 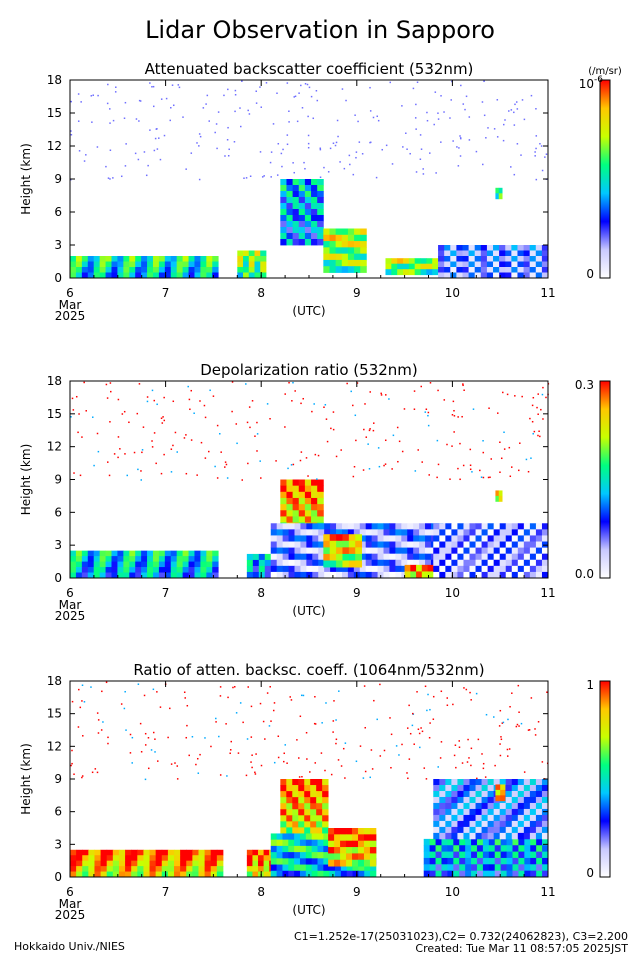 What do you see at coordinates (70, 305) in the screenshot?
I see `x-tick-sublabel: Mar` at bounding box center [70, 305].